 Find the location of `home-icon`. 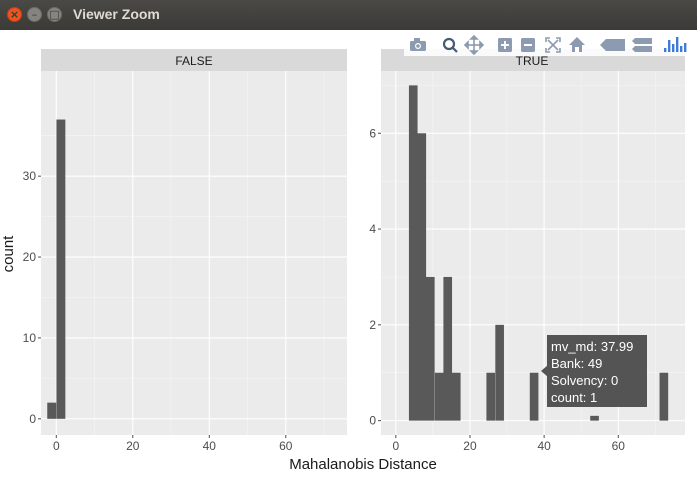

home-icon is located at coordinates (577, 44).